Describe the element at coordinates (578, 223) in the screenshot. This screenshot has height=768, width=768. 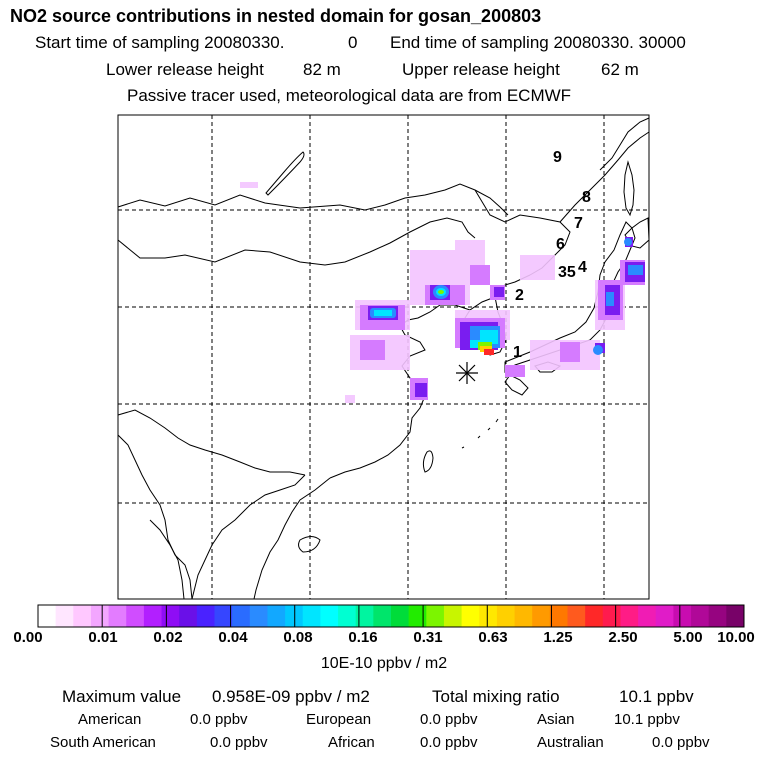
I see `trajectory-label-7: 7` at that location.